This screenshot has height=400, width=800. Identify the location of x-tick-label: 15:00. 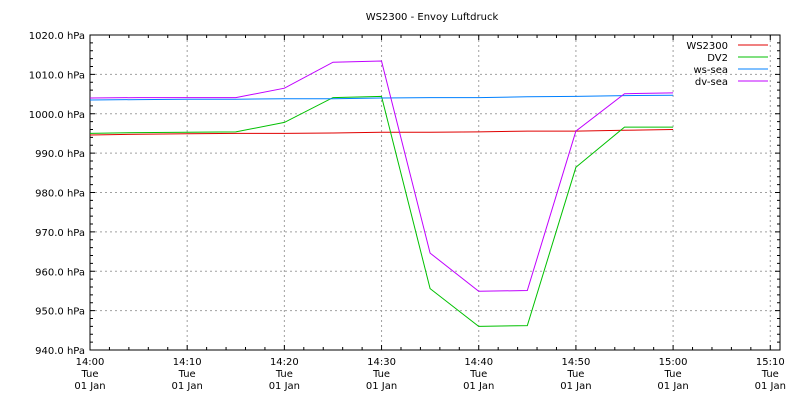
(673, 362).